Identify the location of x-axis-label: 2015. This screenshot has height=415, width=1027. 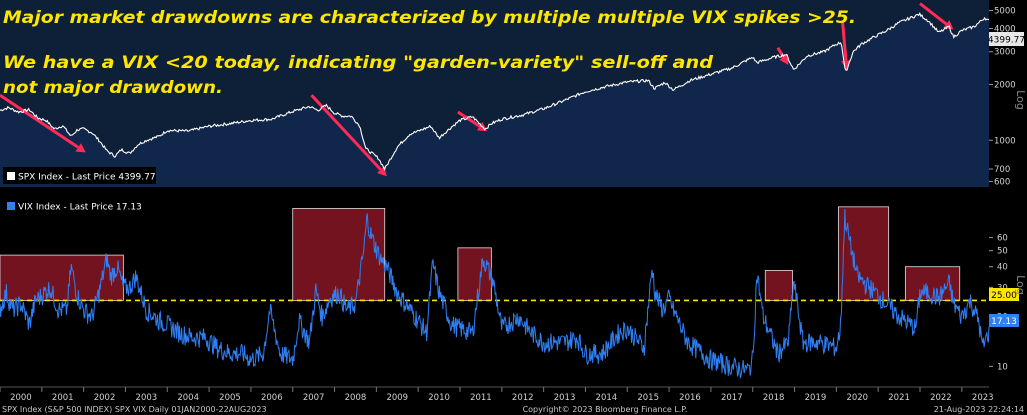
(648, 398).